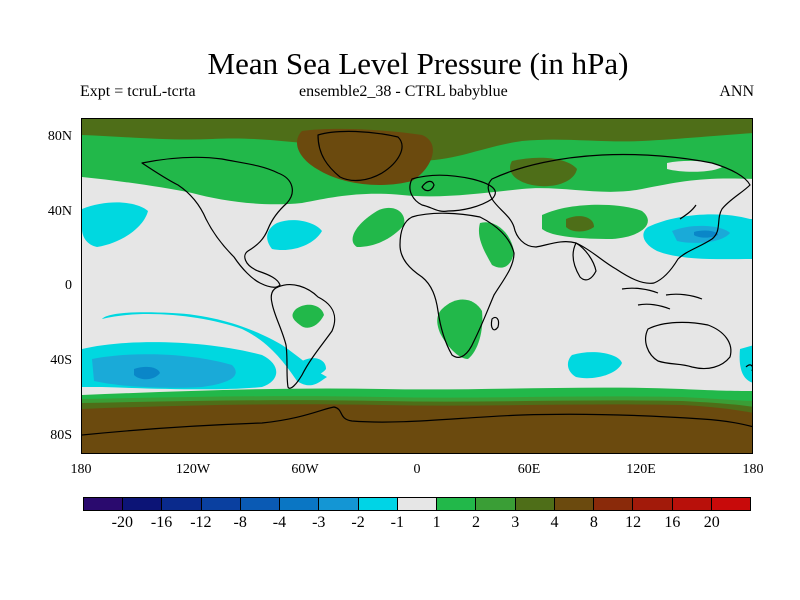  I want to click on colorbar-label: 16, so click(672, 522).